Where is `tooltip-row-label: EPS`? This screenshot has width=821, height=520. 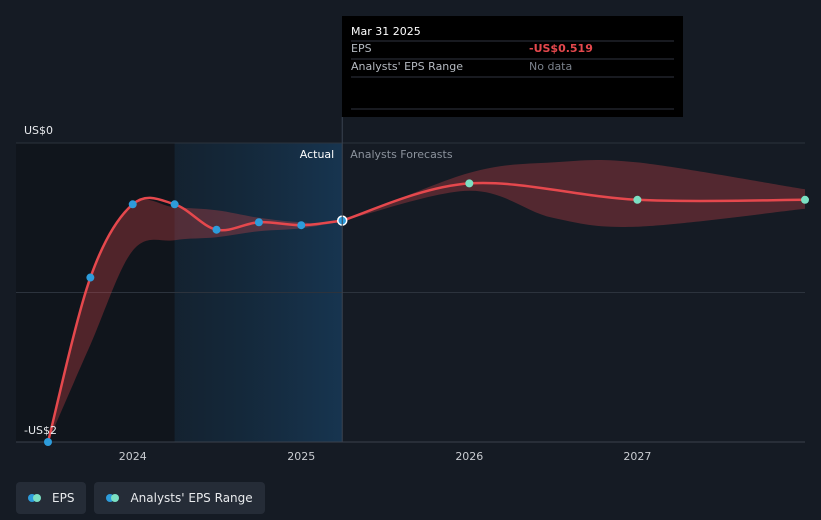
tooltip-row-label: EPS is located at coordinates (361, 48).